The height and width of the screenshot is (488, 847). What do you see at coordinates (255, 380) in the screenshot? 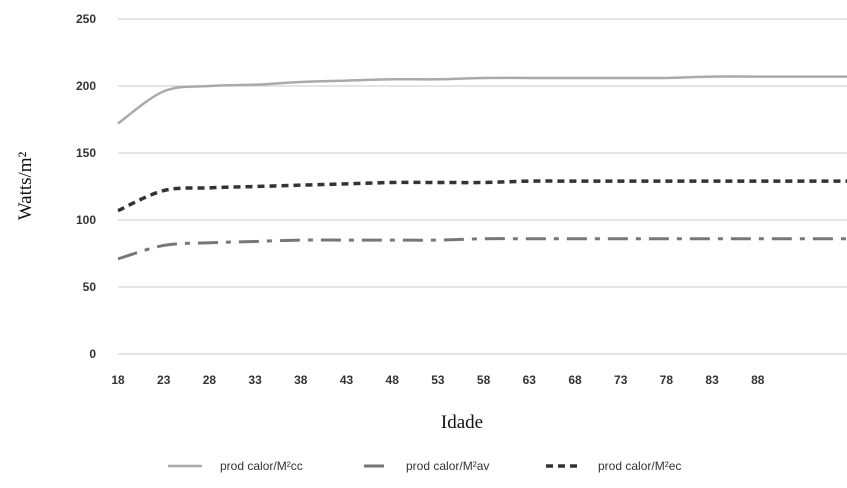
I see `x-tick-label: 33` at bounding box center [255, 380].